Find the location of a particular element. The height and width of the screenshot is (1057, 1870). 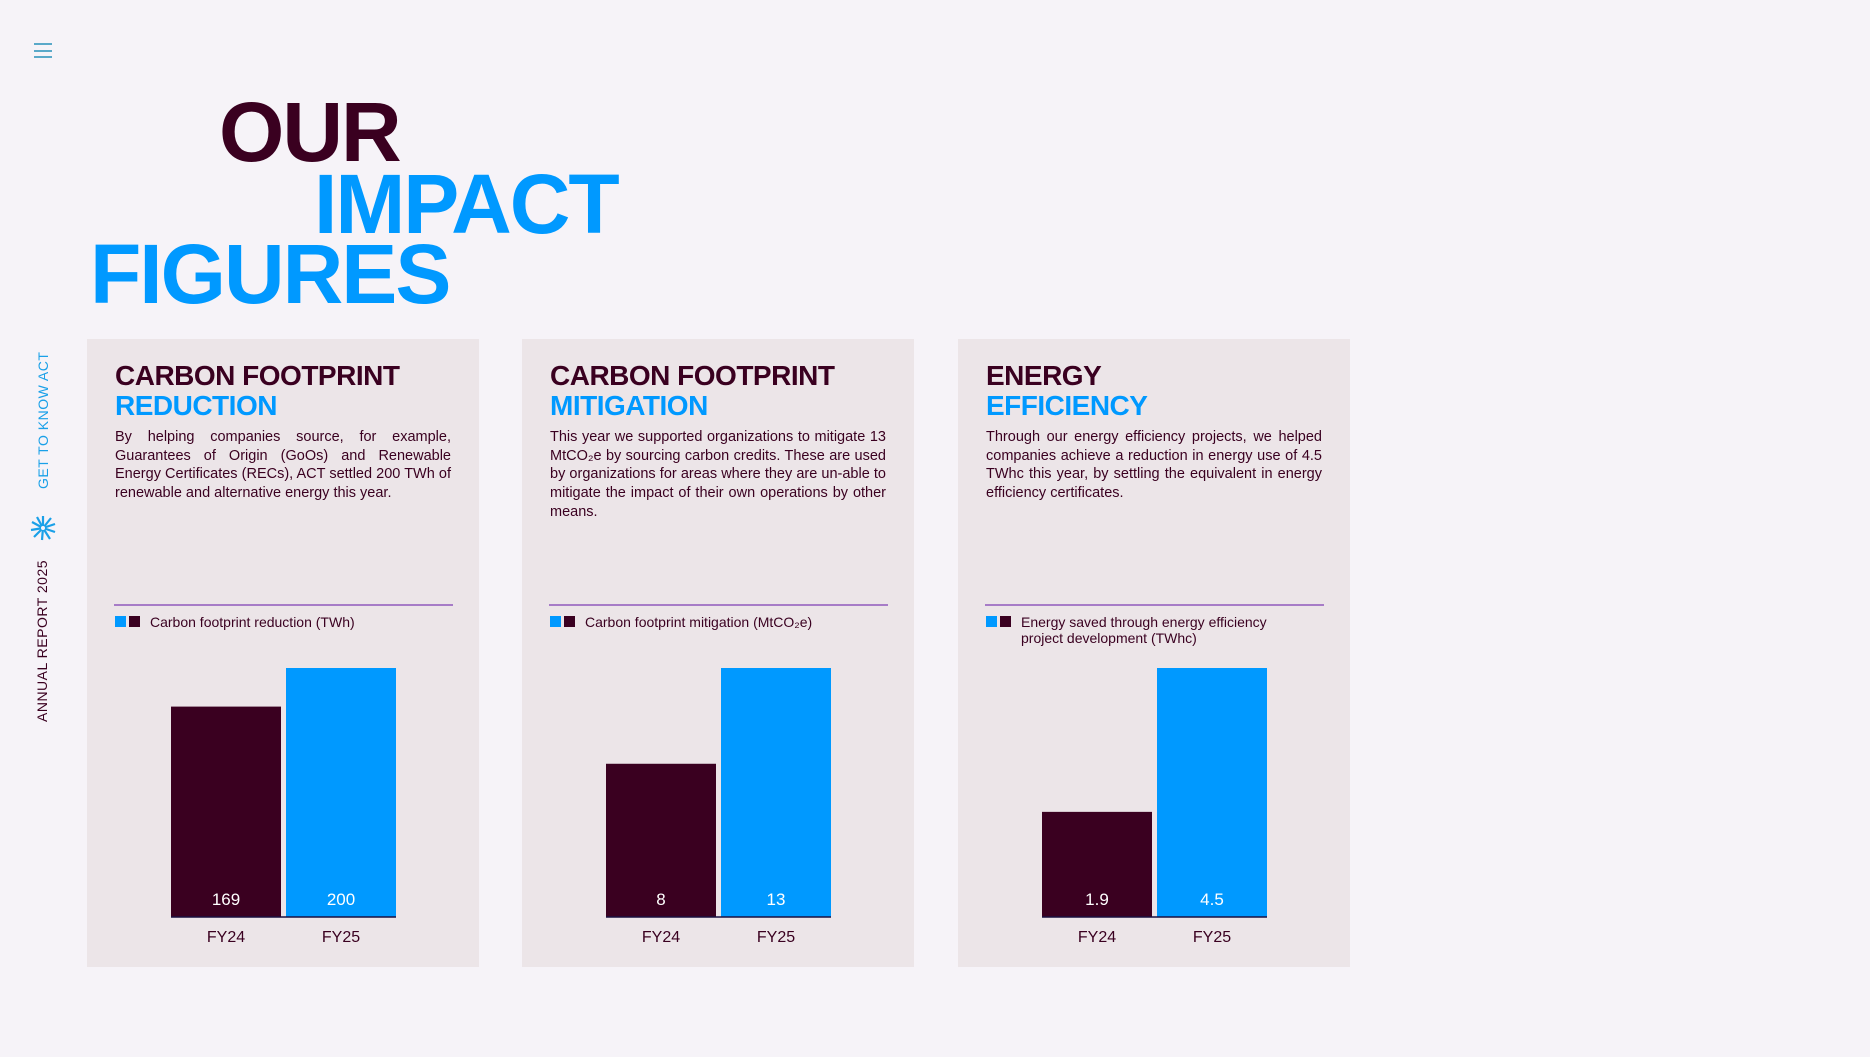

act-logo-icon is located at coordinates (43, 528).